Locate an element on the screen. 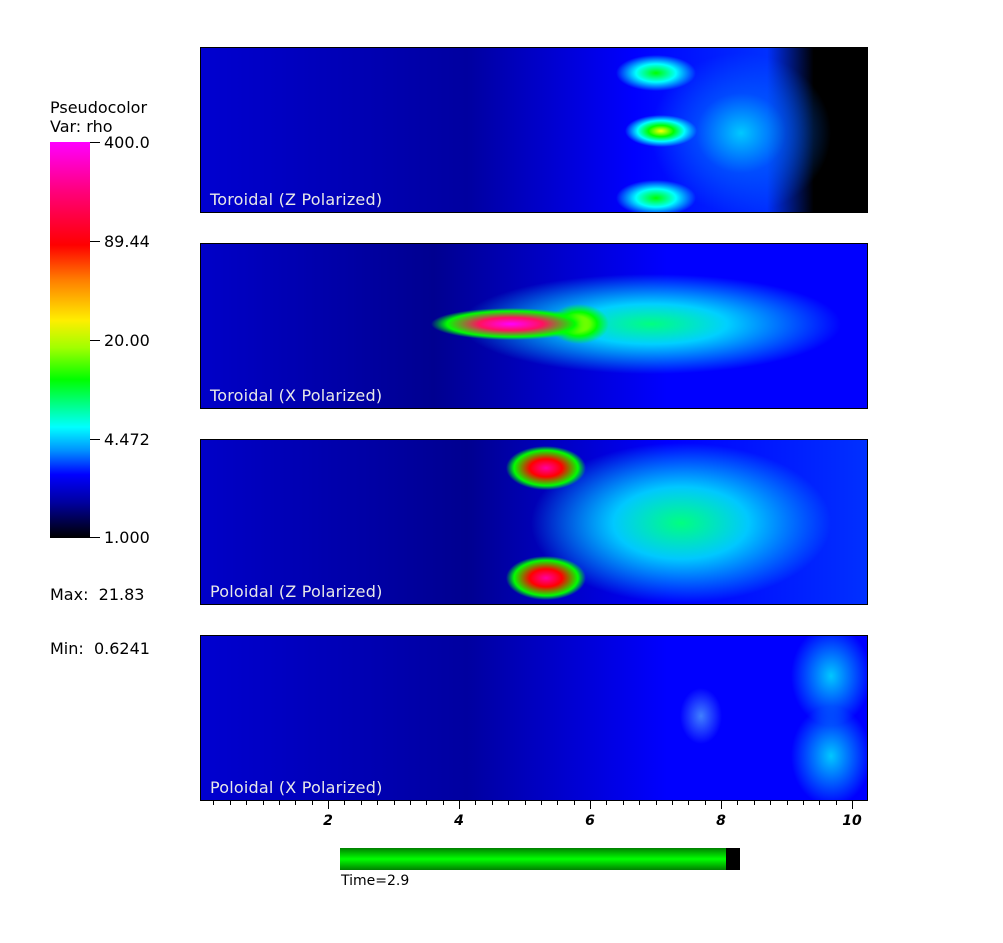 Image resolution: width=1003 pixels, height=943 pixels. plot-panel-toroidal-x: Toroidal (X Polarized) is located at coordinates (534, 326).